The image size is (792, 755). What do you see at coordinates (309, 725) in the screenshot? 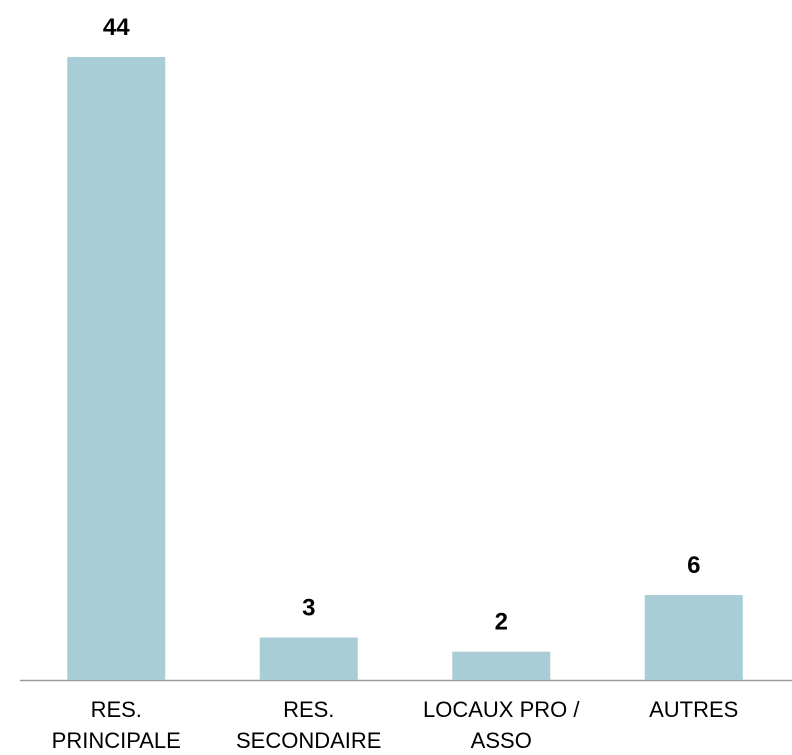
I see `x-tick-label: RES. SECONDAIRE` at bounding box center [309, 725].